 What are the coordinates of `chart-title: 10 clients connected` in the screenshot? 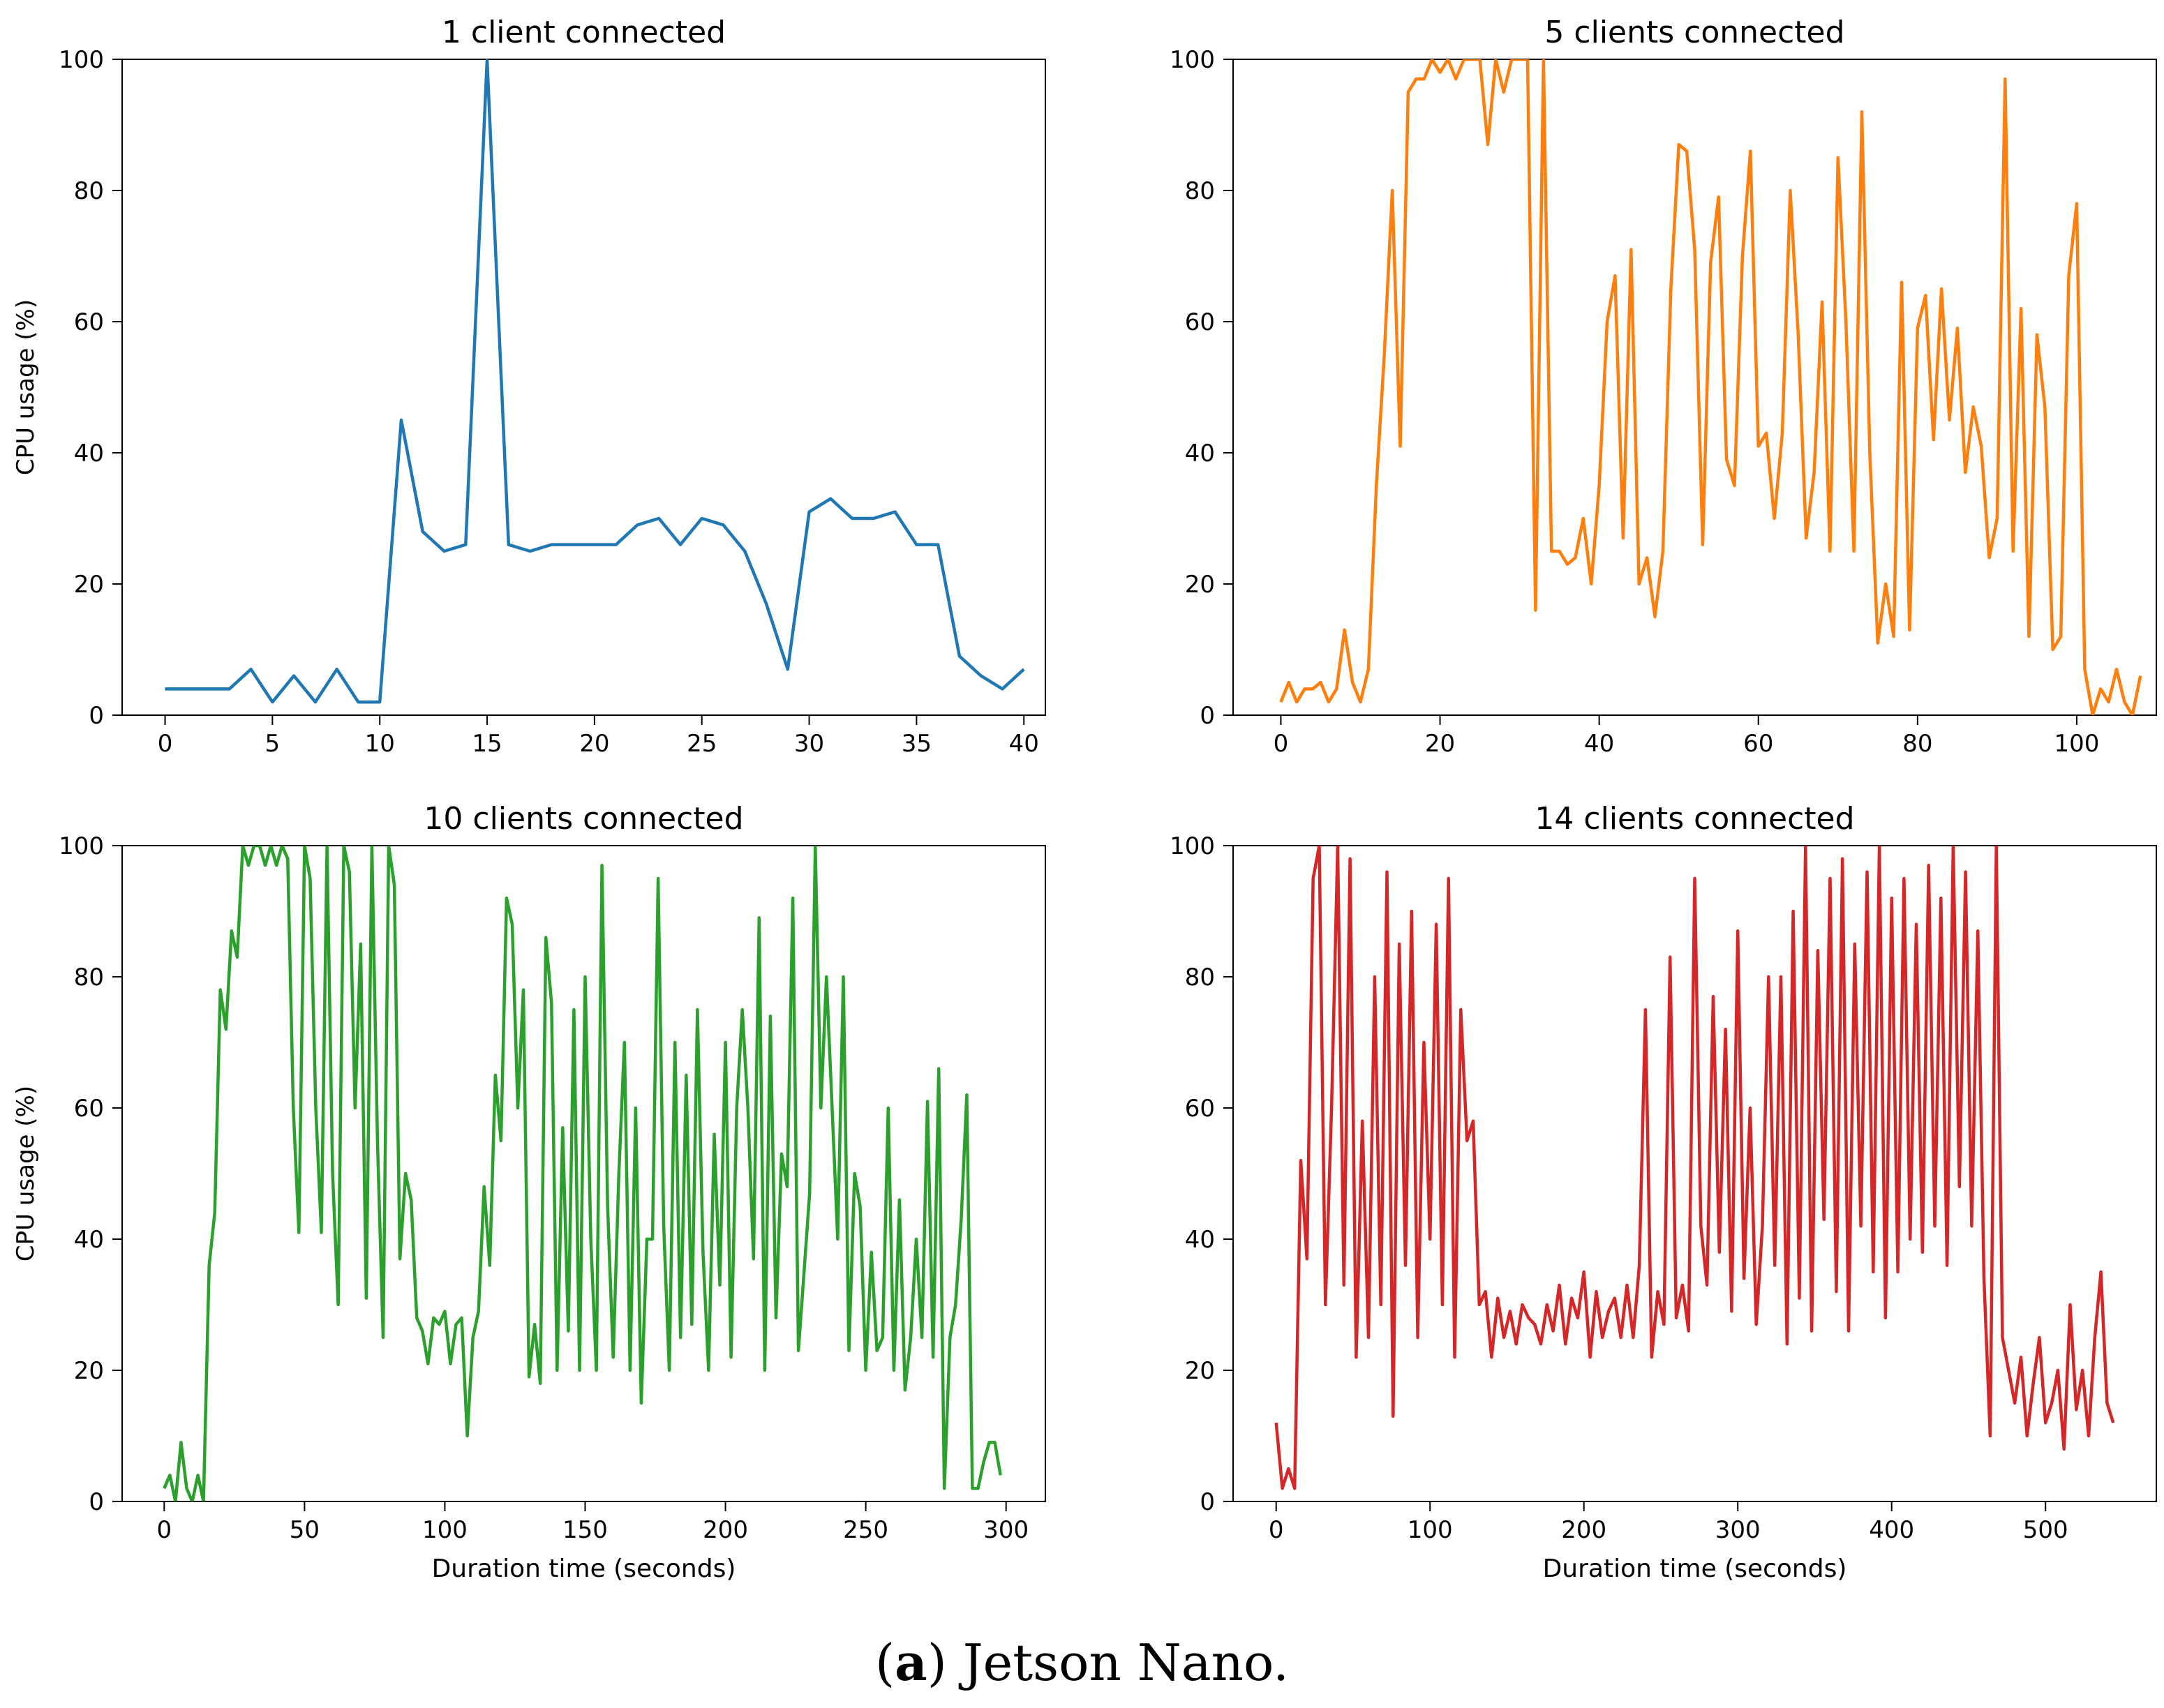 It's located at (583, 819).